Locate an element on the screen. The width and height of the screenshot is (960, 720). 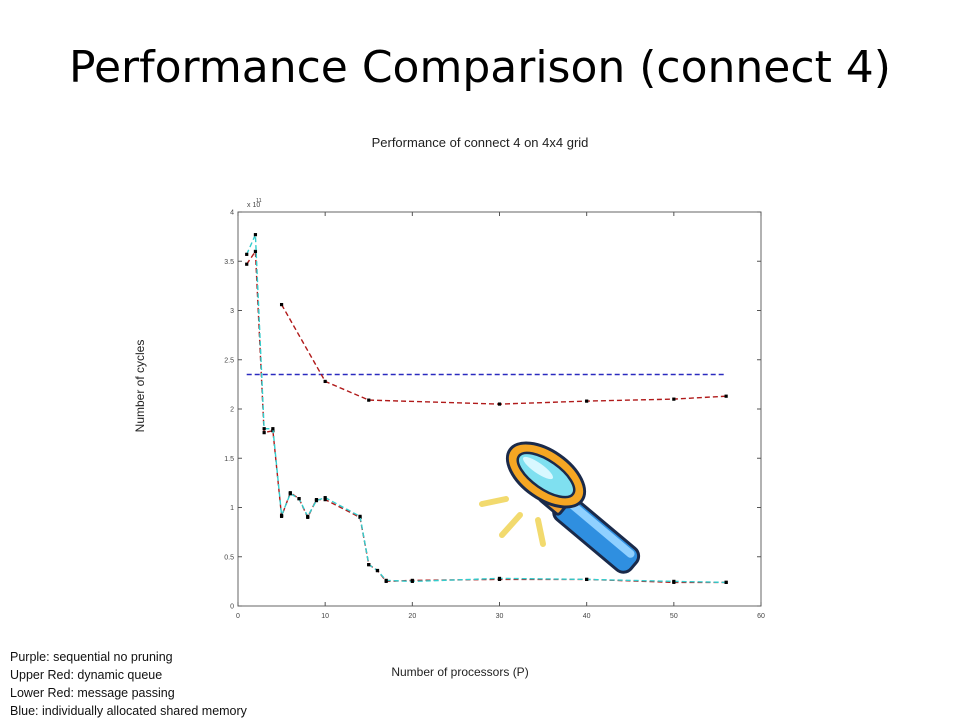
y-tick-label: 2.5 is located at coordinates (229, 360).